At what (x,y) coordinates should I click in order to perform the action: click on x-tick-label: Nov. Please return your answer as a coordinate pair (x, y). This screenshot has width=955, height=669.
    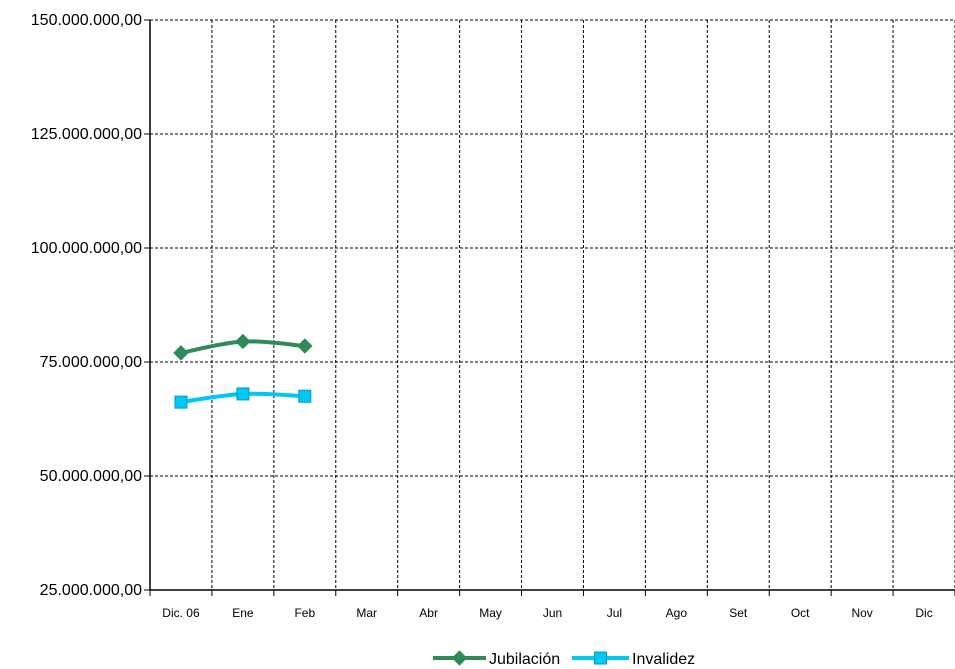
    Looking at the image, I should click on (861, 613).